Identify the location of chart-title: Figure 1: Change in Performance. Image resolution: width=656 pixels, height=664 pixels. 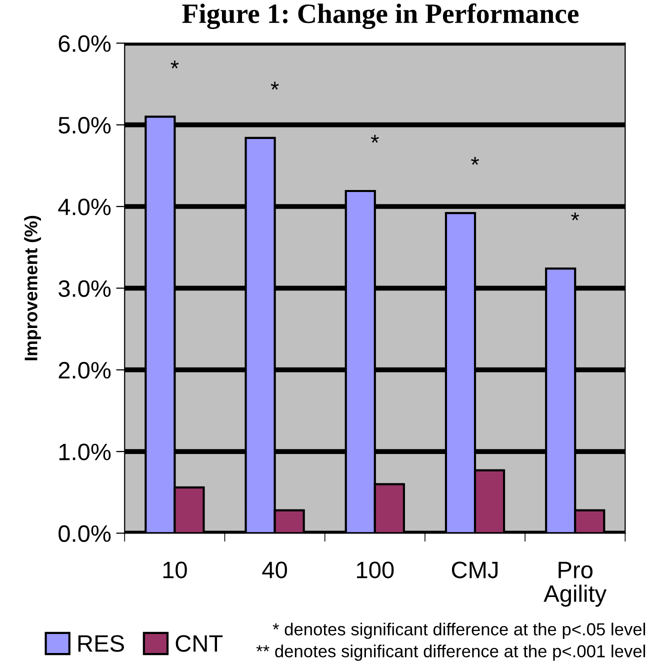
(380, 16).